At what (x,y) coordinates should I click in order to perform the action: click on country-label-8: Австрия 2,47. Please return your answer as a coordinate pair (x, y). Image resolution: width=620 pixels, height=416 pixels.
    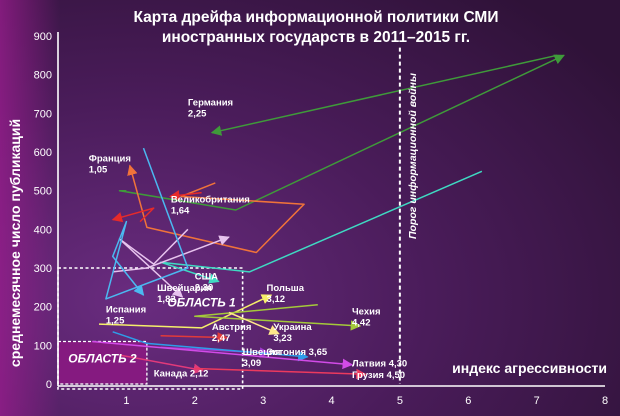
    Looking at the image, I should click on (232, 333).